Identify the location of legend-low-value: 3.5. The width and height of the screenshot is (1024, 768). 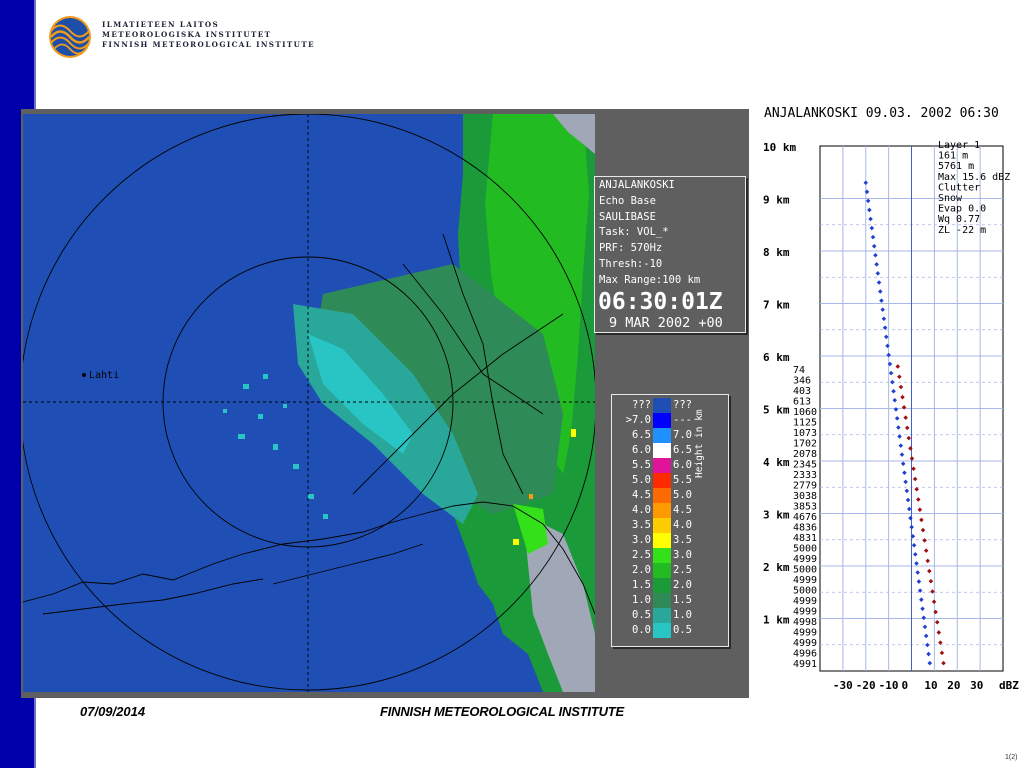
(641, 525).